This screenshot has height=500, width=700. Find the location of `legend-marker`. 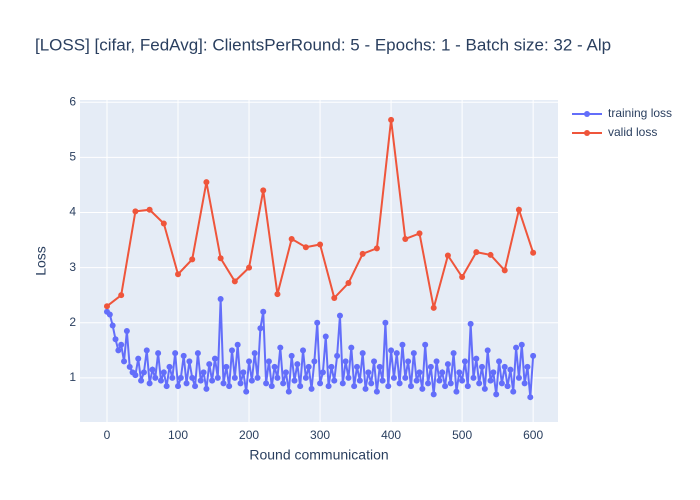

legend-marker is located at coordinates (587, 114).